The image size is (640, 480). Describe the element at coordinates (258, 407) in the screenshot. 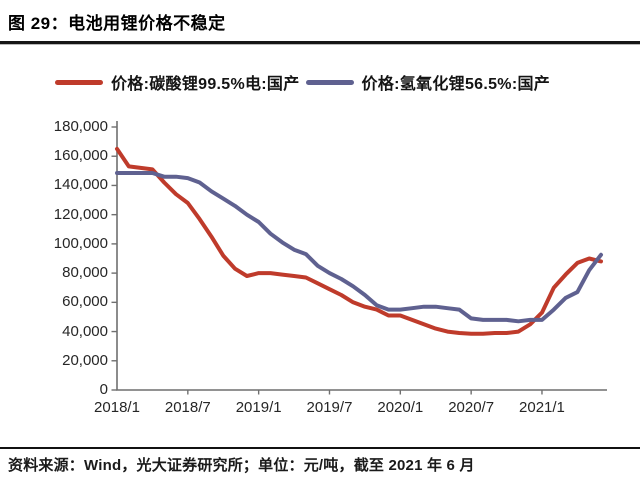

I see `x-tick-label: 2019/1` at that location.